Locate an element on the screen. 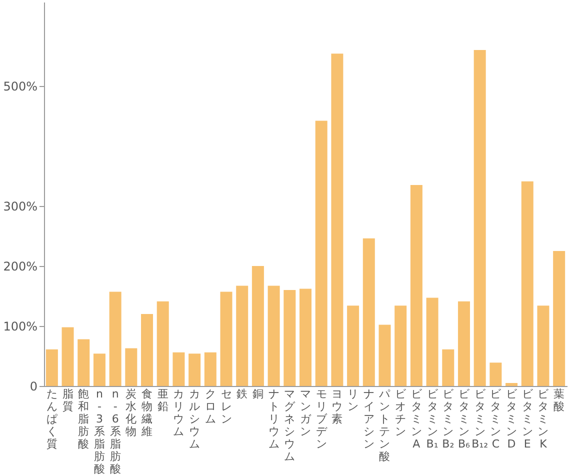 This screenshot has width=571, height=476. x-tick-label: ヨウ素 is located at coordinates (337, 407).